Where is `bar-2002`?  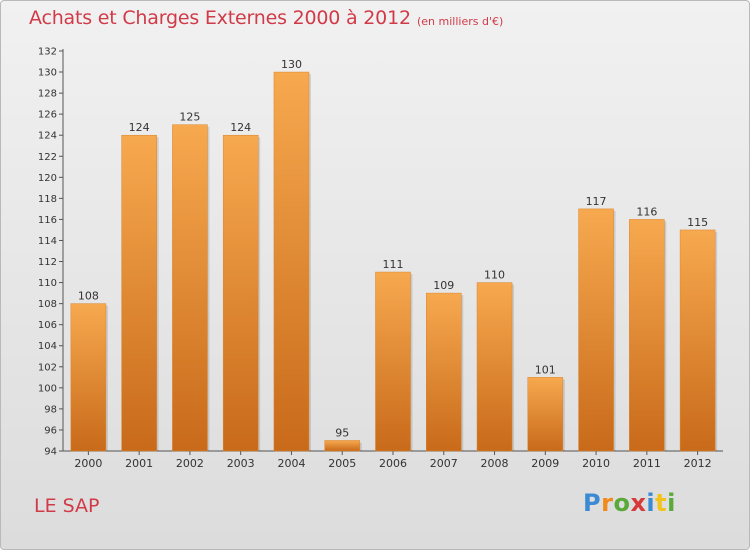
bar-2002 is located at coordinates (190, 288).